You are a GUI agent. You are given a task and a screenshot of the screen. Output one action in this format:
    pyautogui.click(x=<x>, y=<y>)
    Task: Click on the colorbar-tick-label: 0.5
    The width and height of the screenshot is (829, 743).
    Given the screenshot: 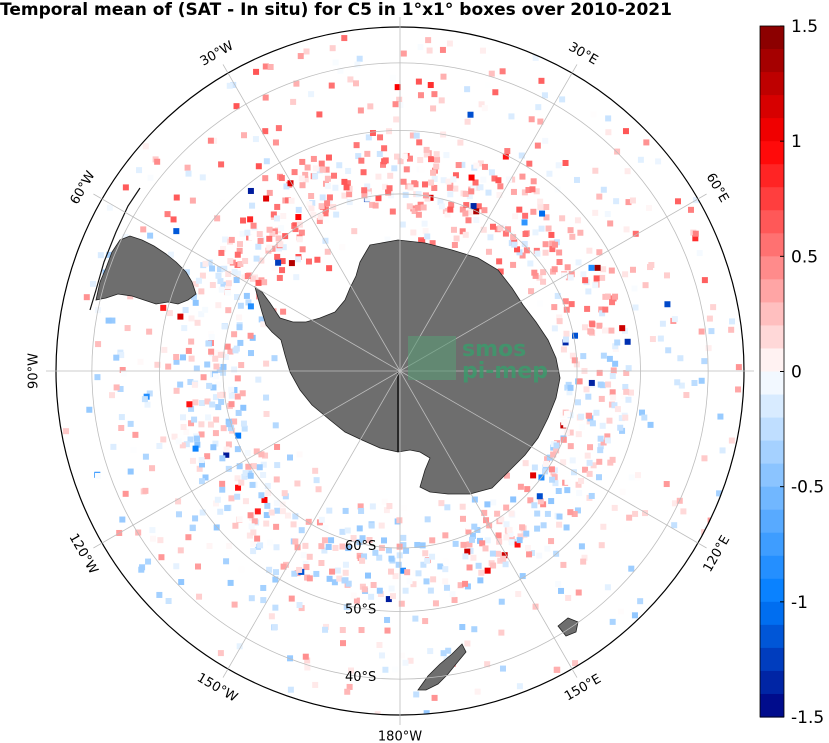 What is the action you would take?
    pyautogui.click(x=804, y=257)
    